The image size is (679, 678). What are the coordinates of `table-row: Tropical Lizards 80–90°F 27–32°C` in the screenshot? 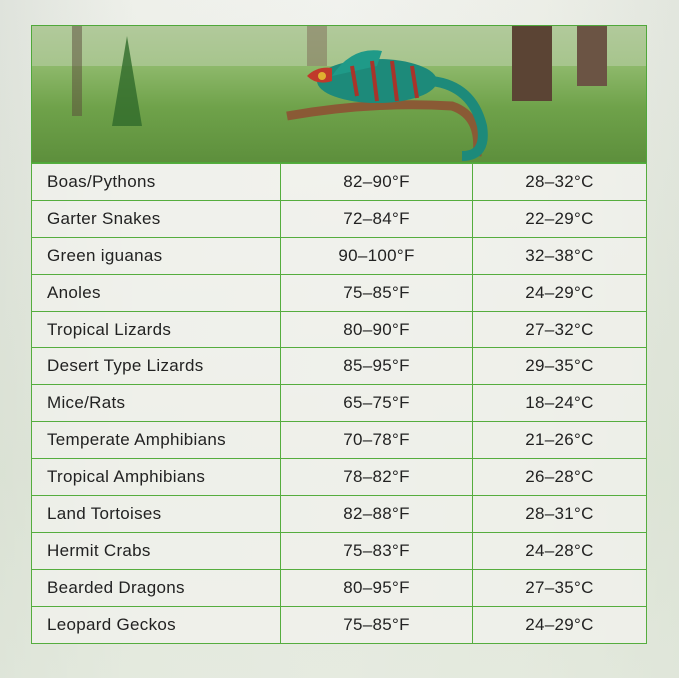 It's located at (339, 329).